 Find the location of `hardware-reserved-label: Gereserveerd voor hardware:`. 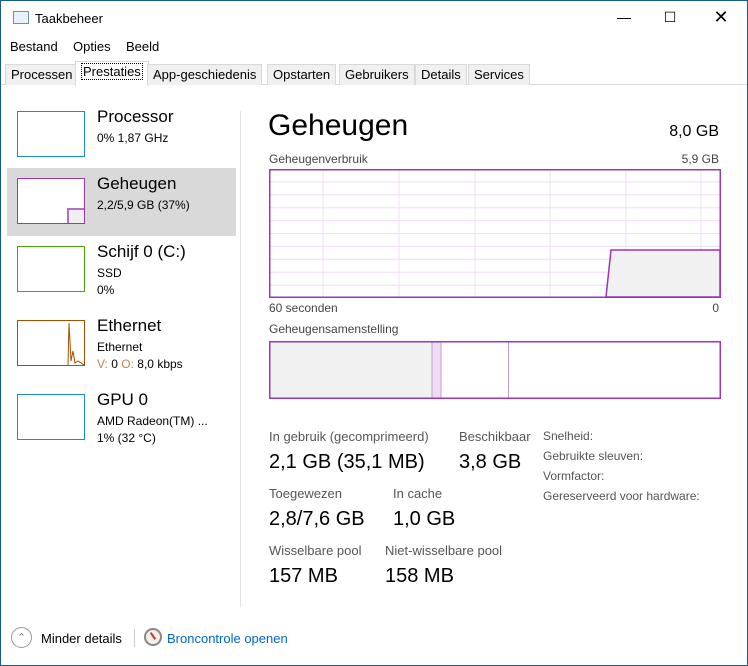

hardware-reserved-label: Gereserveerd voor hardware: is located at coordinates (621, 496).